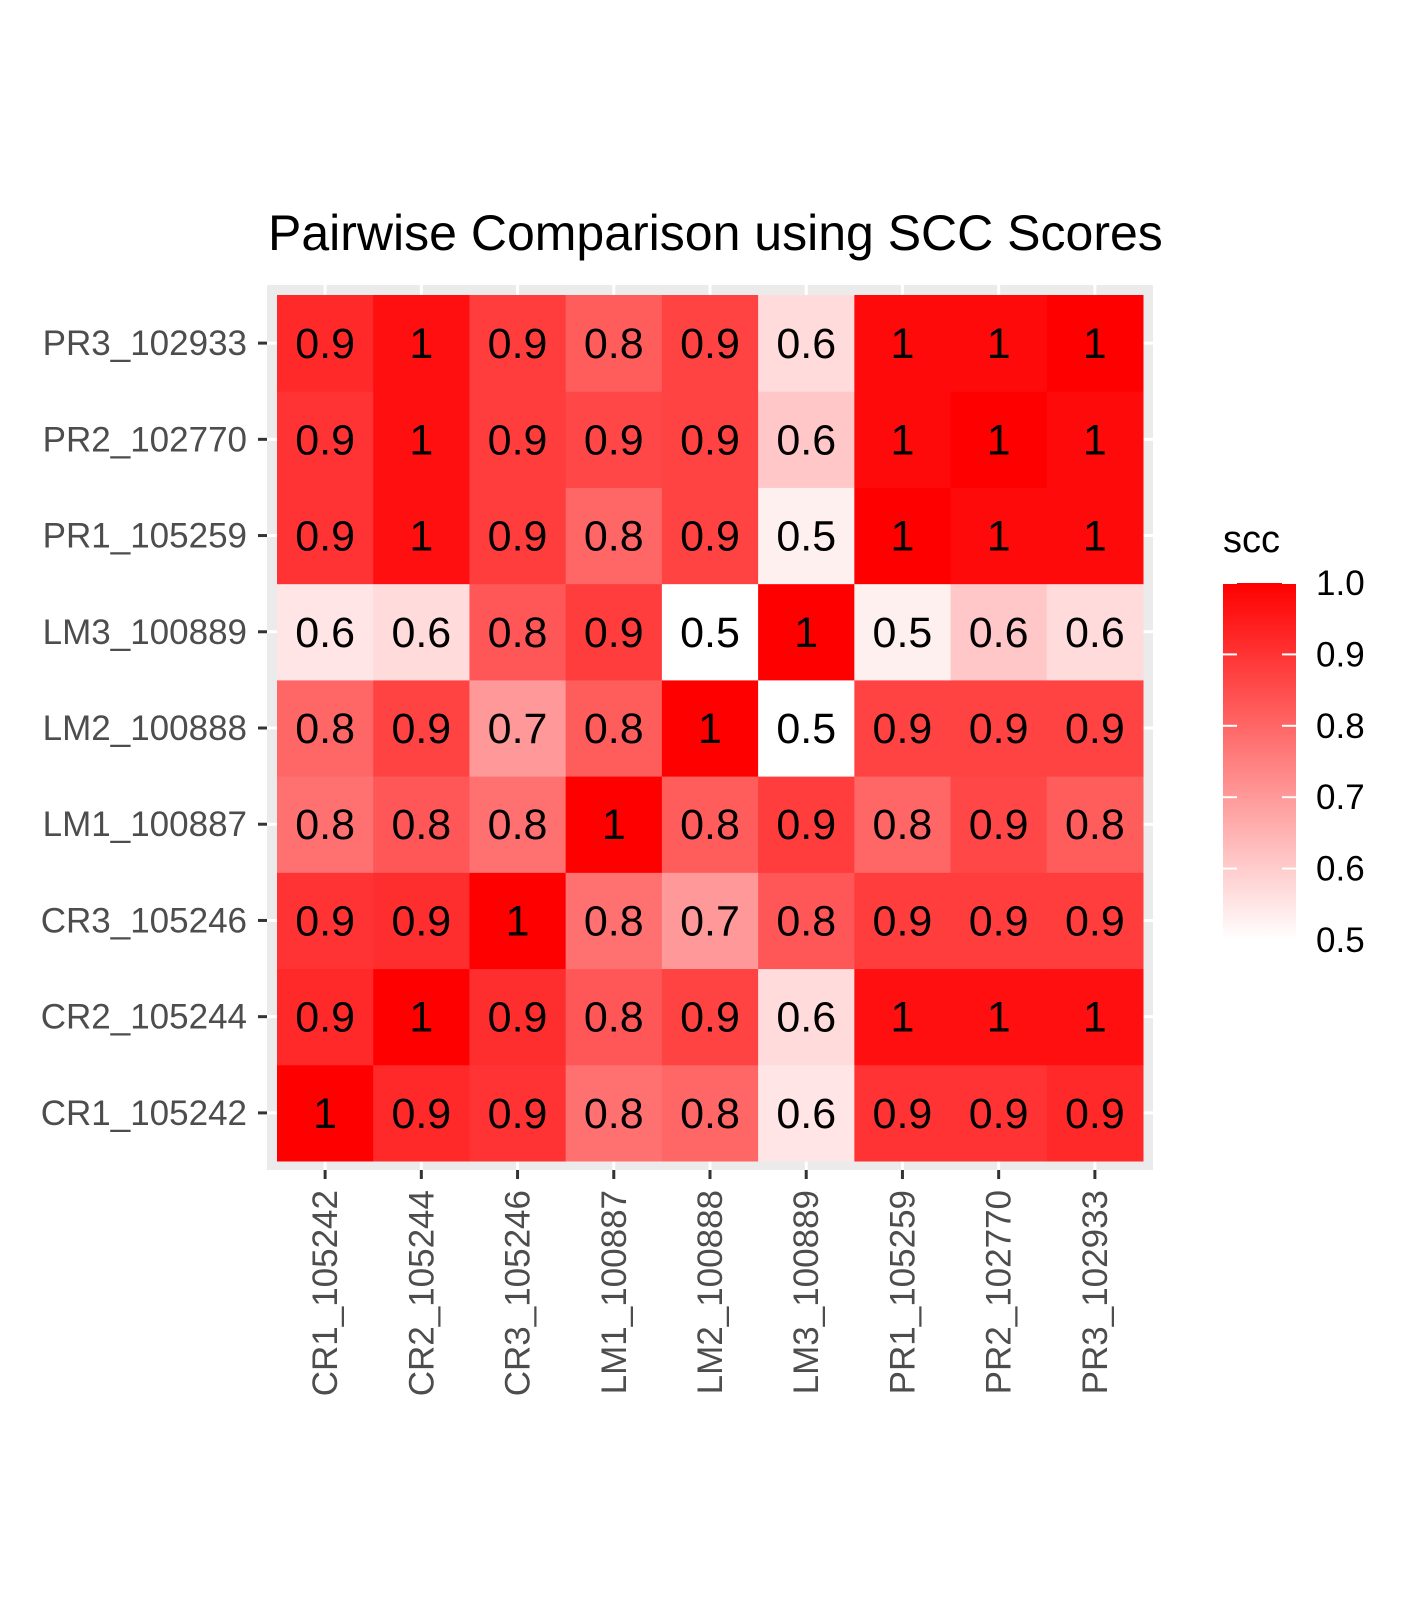 This screenshot has width=1403, height=1612. Describe the element at coordinates (710, 1292) in the screenshot. I see `x-tick-label: LM2_100888` at that location.